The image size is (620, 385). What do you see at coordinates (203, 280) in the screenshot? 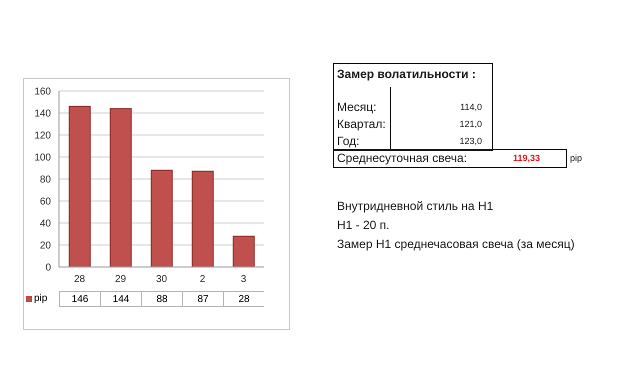
I see `x-tick-label: 2` at bounding box center [203, 280].